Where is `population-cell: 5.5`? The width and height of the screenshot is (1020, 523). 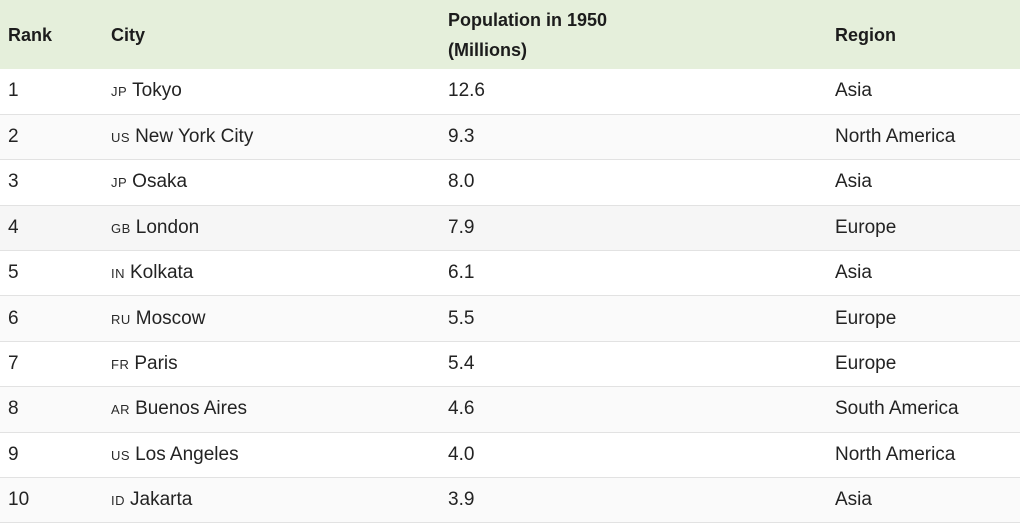
population-cell: 5.5 is located at coordinates (461, 318).